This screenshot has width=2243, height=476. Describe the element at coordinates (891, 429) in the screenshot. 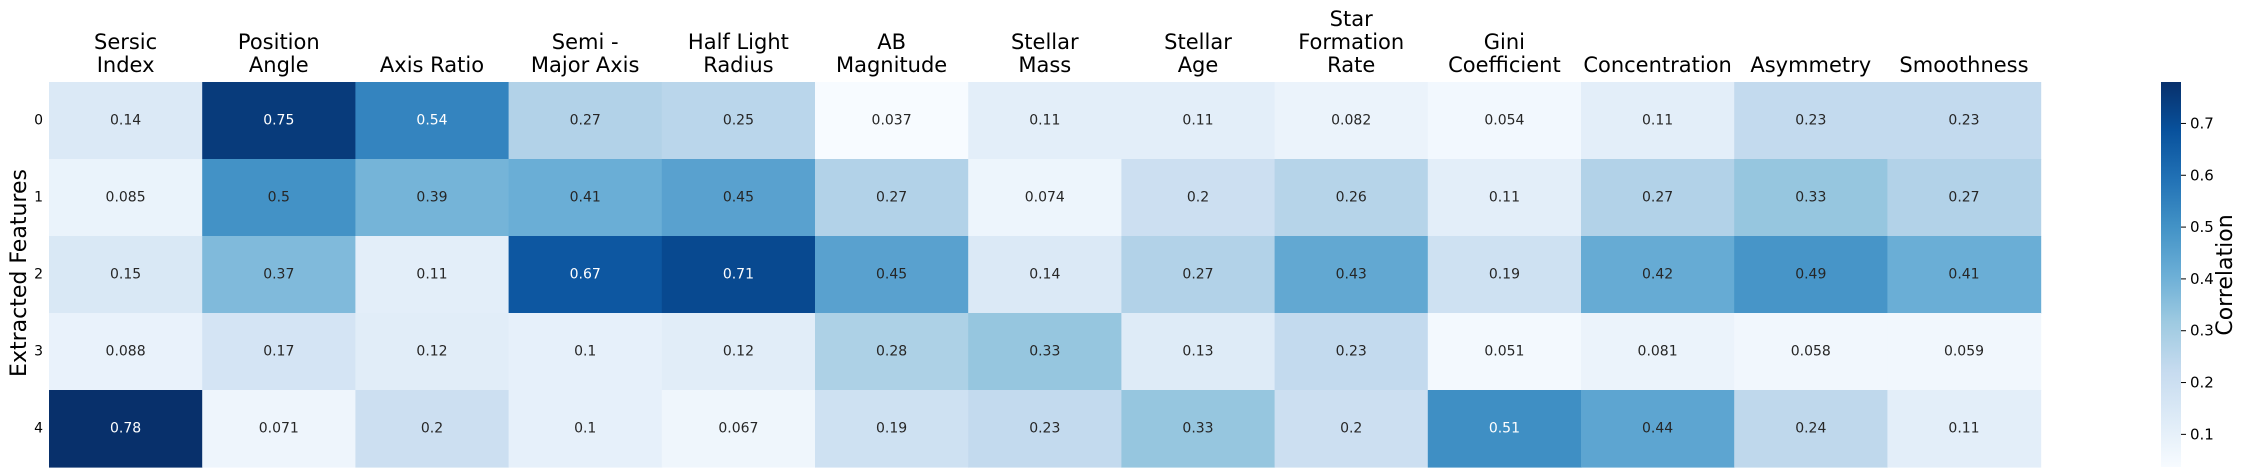

I see `cell-value-r4-c5: 0.19` at that location.